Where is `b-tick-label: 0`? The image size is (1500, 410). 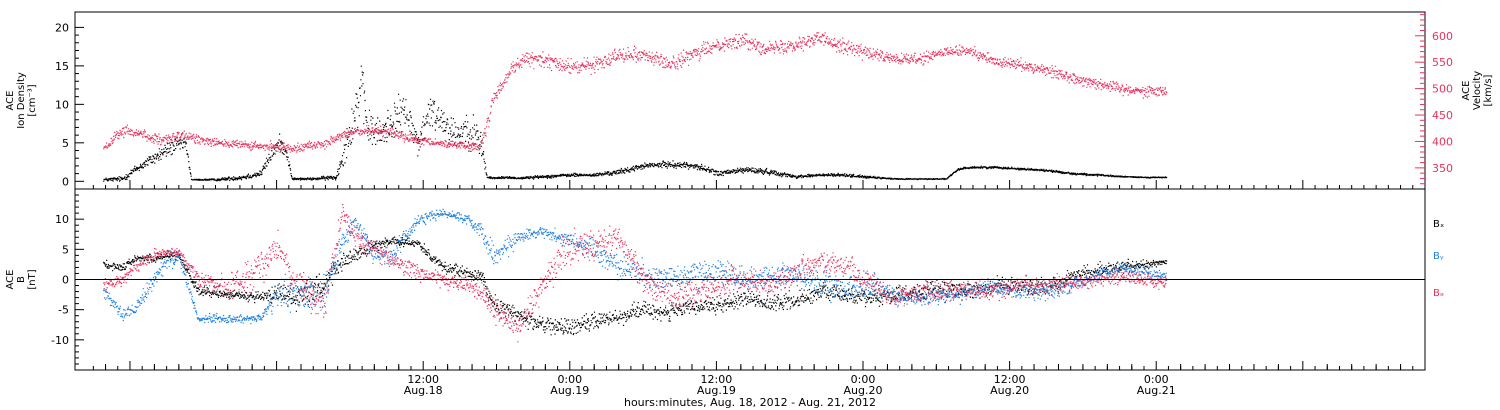
b-tick-label: 0 is located at coordinates (65, 280).